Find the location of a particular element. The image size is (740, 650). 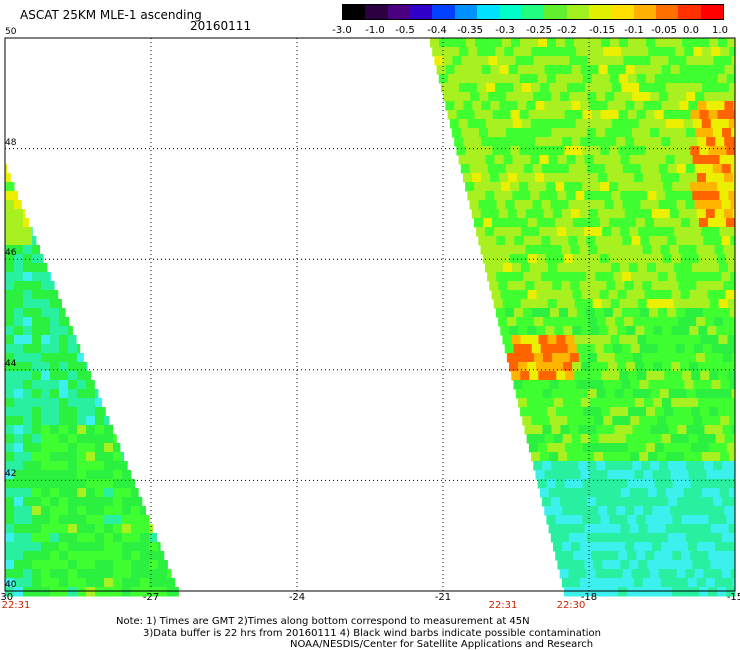

longitude-label: -15 is located at coordinates (733, 597).